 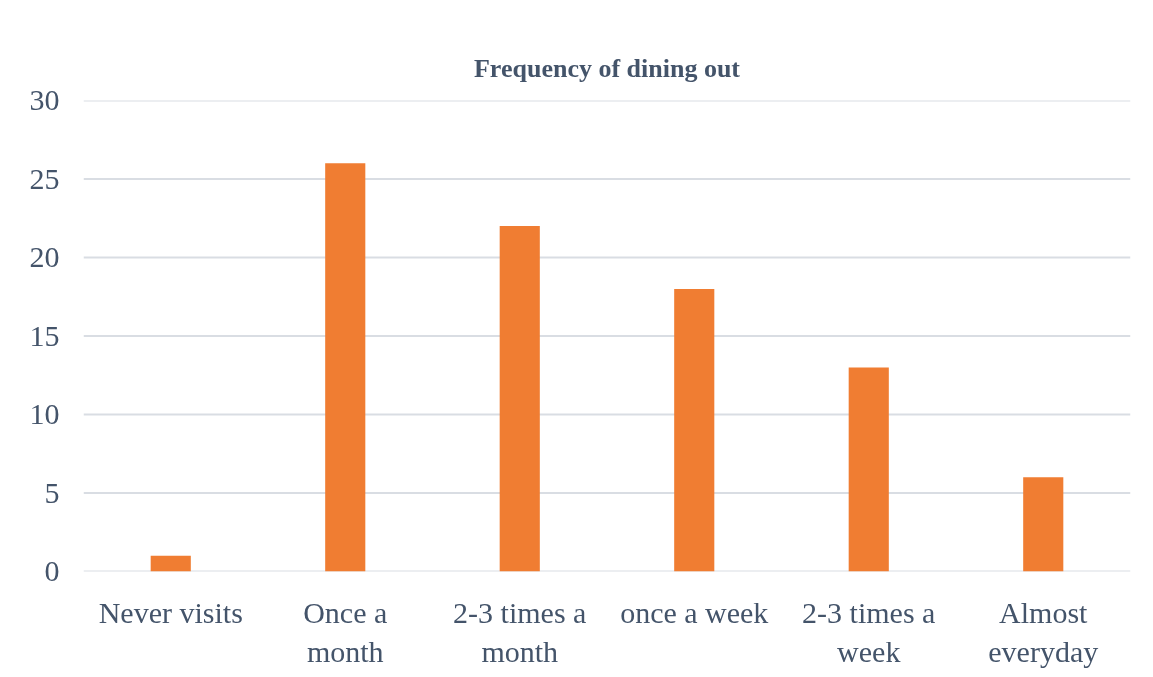 What do you see at coordinates (170, 612) in the screenshot?
I see `x-tick-label: Never visits` at bounding box center [170, 612].